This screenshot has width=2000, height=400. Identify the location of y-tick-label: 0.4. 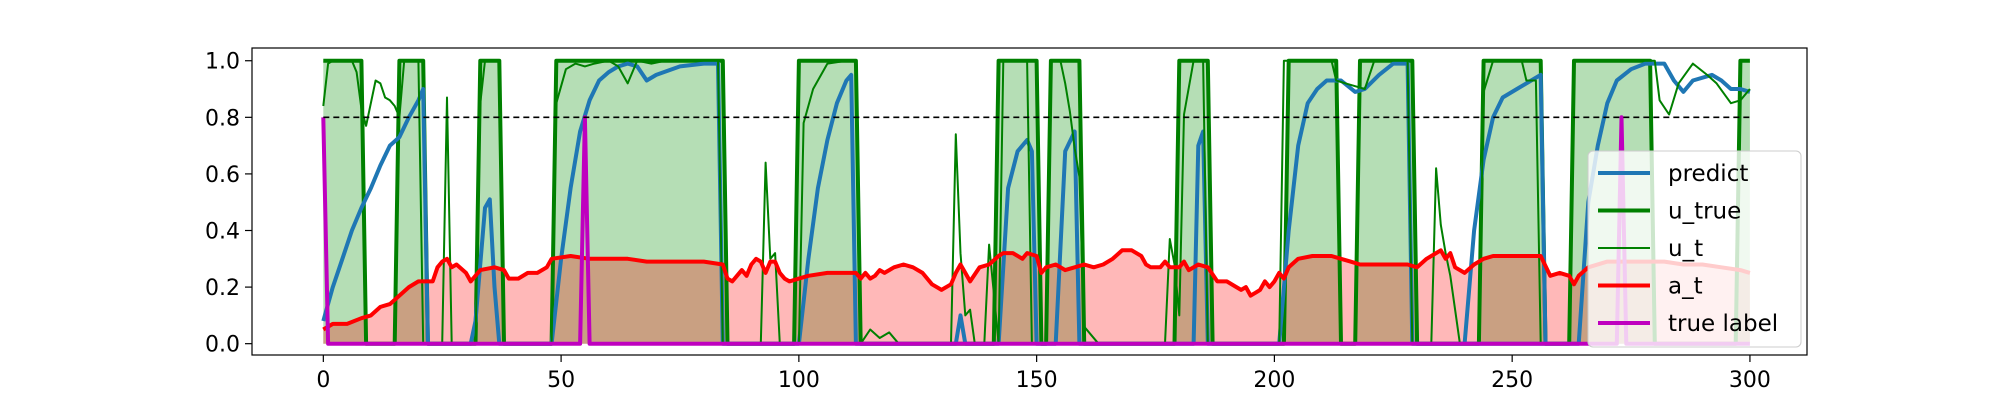
(222, 232).